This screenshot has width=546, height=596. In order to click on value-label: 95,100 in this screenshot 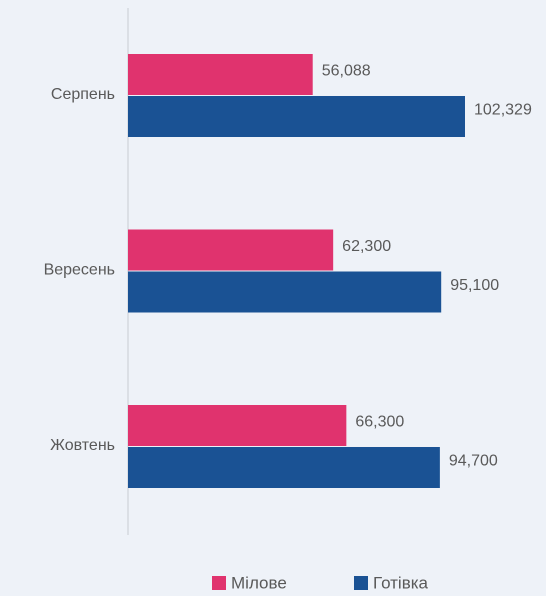, I will do `click(474, 285)`.